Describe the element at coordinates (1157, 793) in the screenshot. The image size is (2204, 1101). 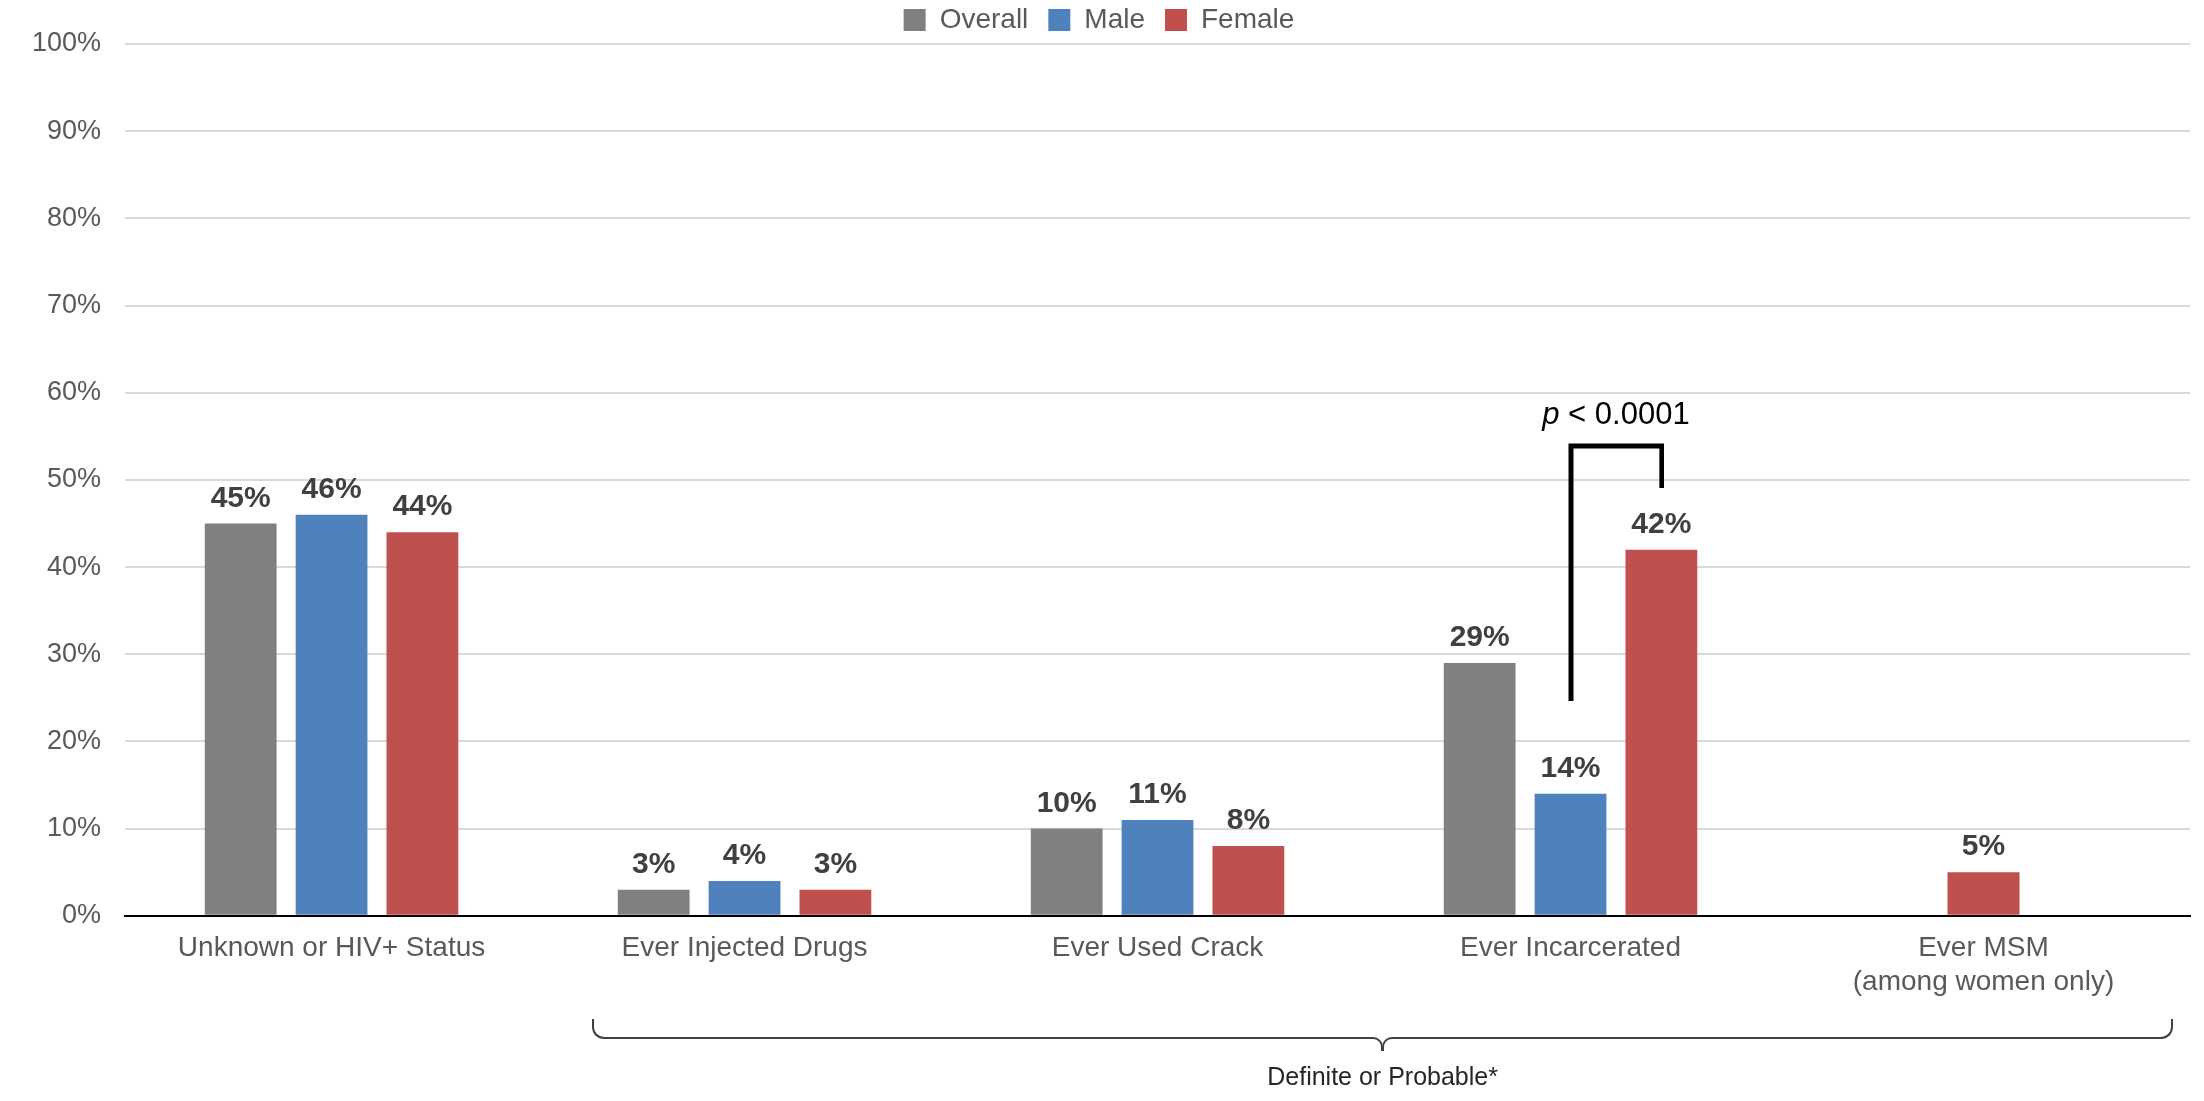
I see `data-label: 11%` at that location.